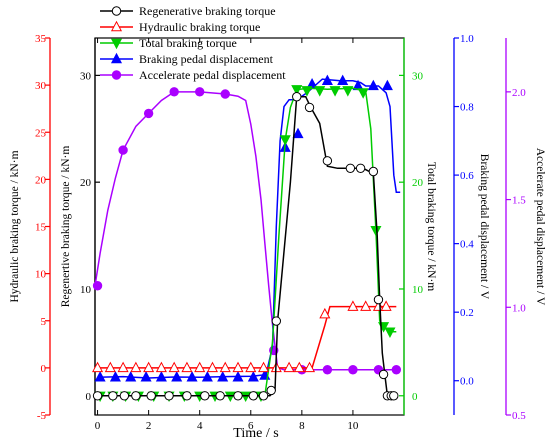 Image resolution: width=550 pixels, height=442 pixels. What do you see at coordinates (418, 76) in the screenshot?
I see `y-tick-label-tot: 30` at bounding box center [418, 76].